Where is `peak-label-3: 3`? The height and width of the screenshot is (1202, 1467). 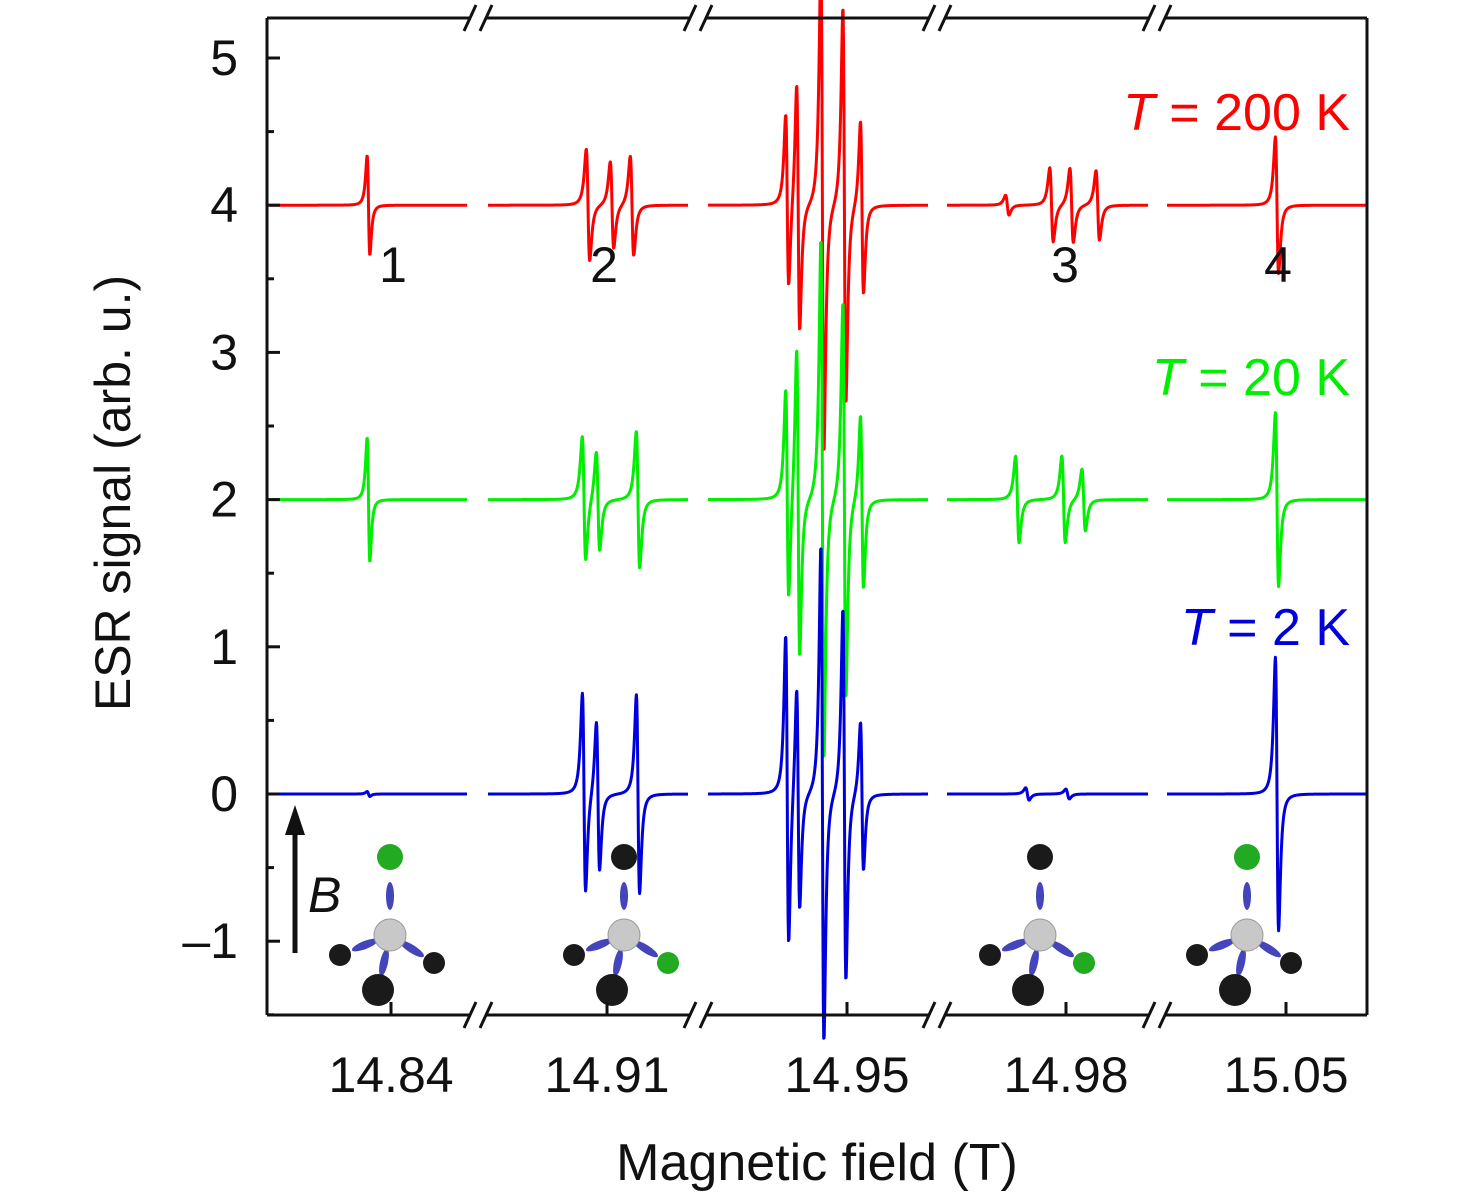 peak-label-3: 3 is located at coordinates (1065, 265).